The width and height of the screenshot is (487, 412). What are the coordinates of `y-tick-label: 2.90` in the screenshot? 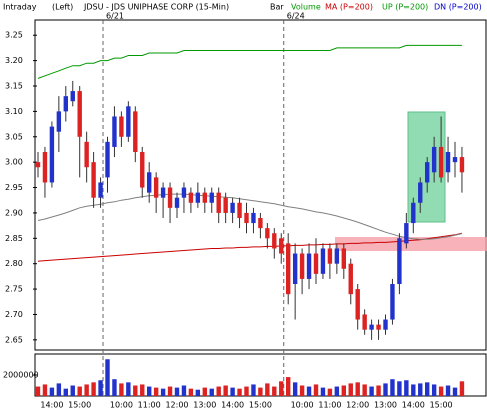 It's located at (14, 212).